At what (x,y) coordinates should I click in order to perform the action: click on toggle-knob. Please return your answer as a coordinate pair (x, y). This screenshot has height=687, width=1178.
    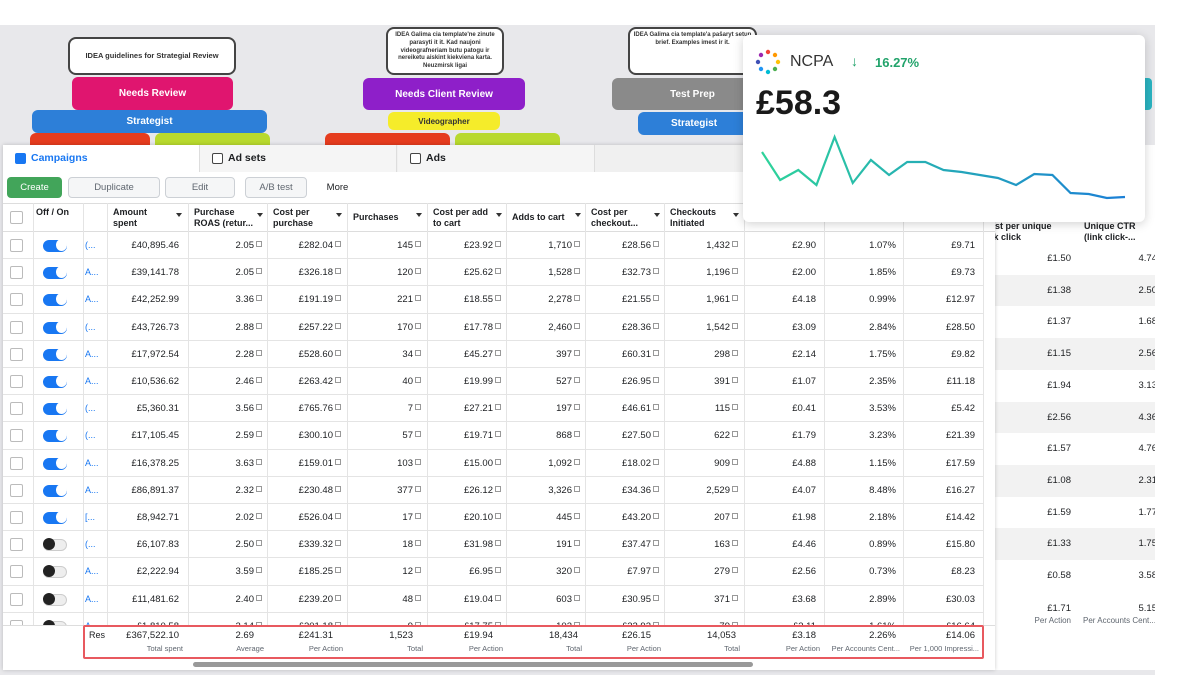
    Looking at the image, I should click on (61, 245).